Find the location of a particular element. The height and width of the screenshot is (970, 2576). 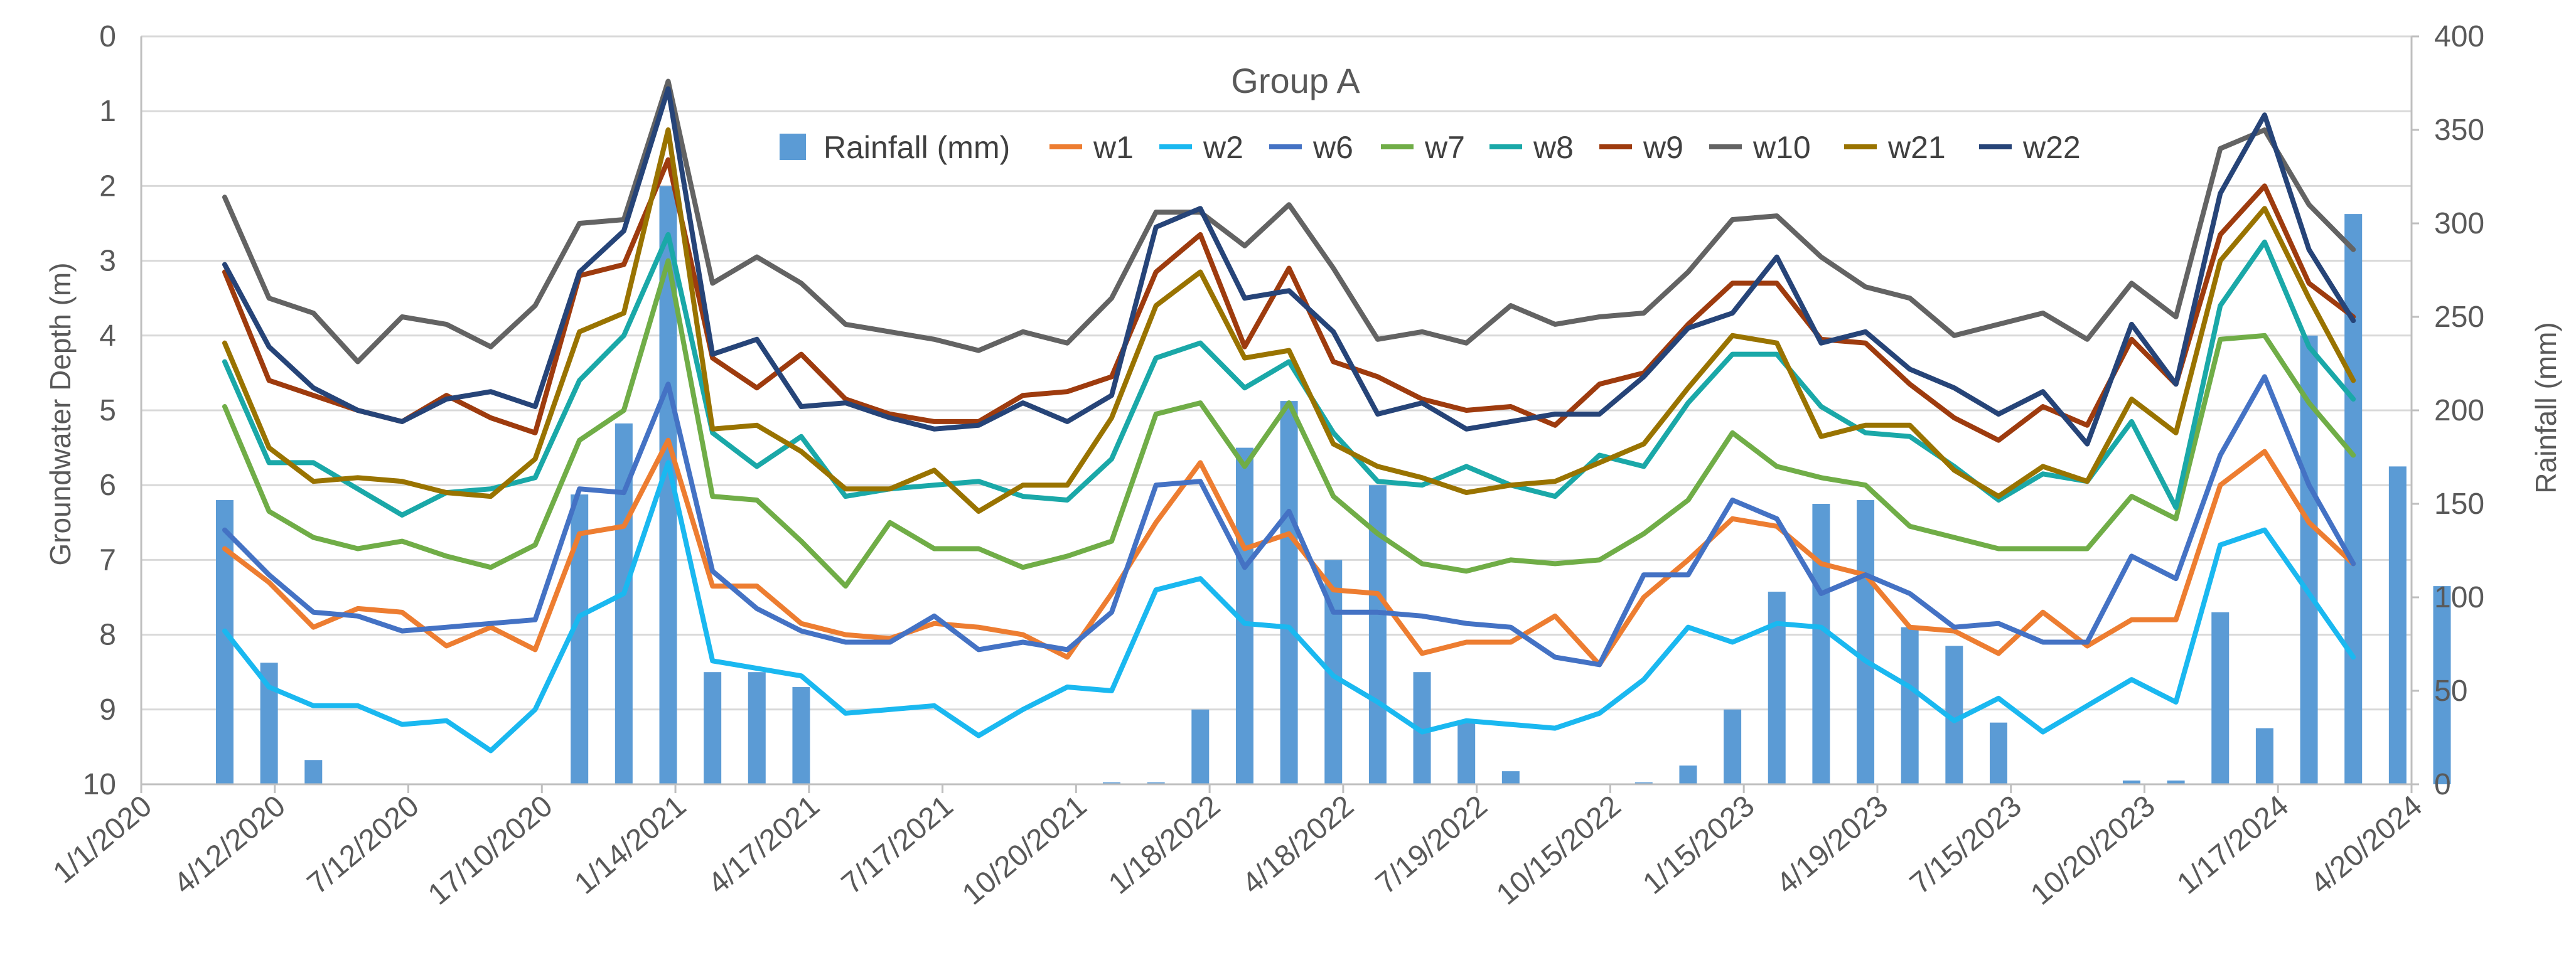

y-left-tick-label: 7 is located at coordinates (107, 560).